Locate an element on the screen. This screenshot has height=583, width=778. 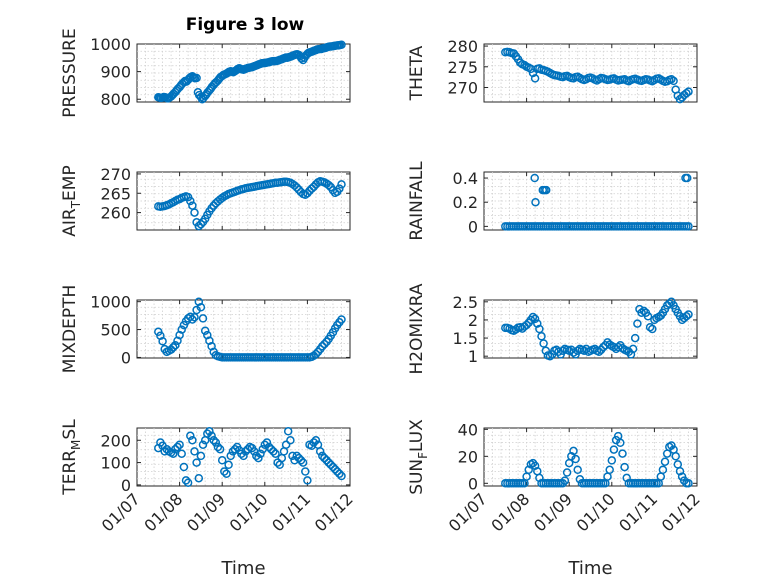
y-tick-label: 0.4 is located at coordinates (465, 178).